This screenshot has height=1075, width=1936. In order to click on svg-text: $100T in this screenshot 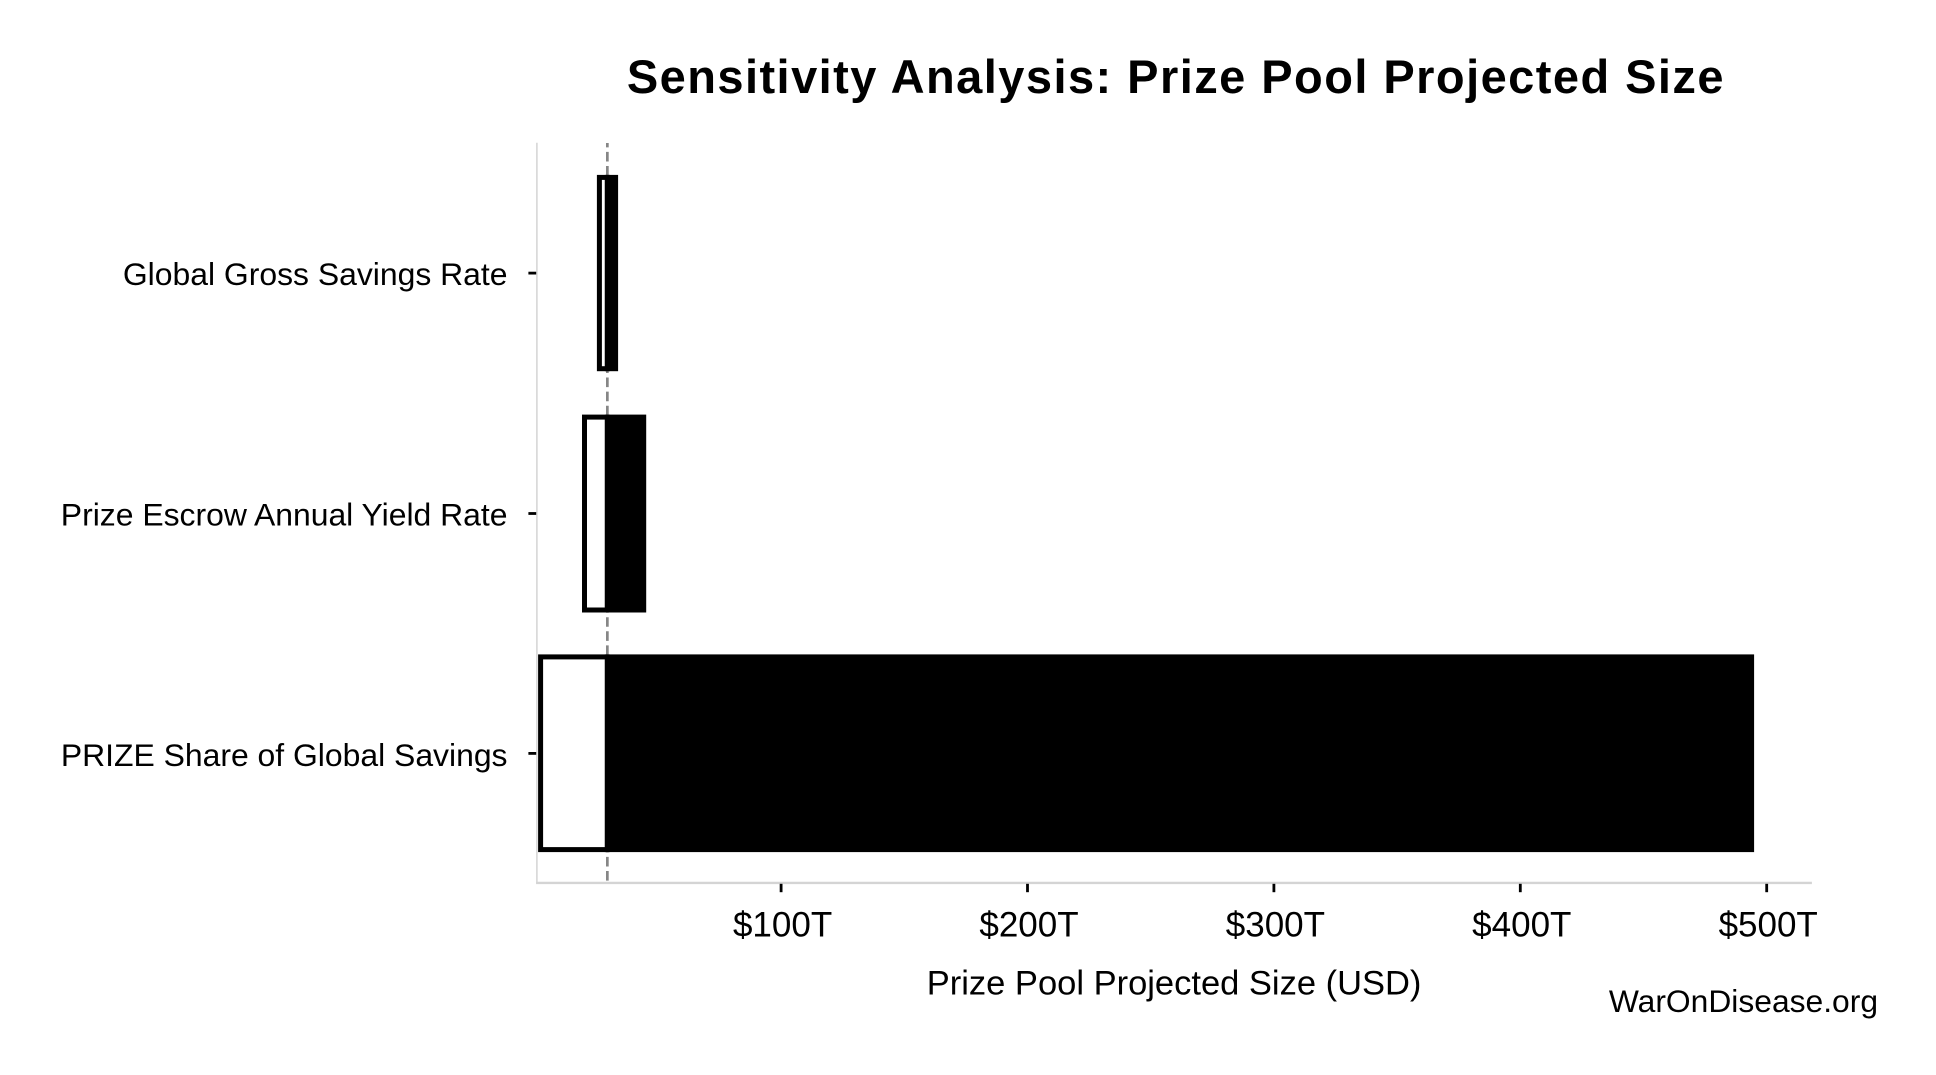, I will do `click(782, 925)`.